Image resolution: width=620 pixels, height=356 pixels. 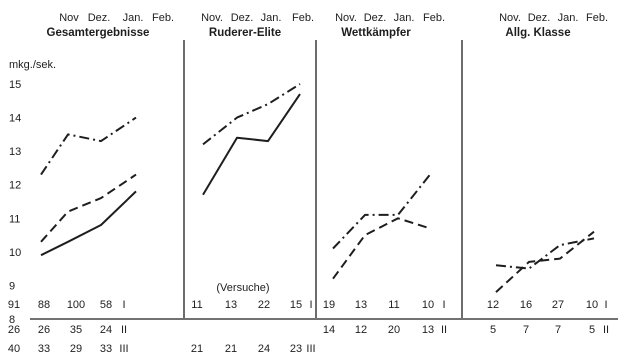 What do you see at coordinates (14, 349) in the screenshot?
I see `count-label: 40` at bounding box center [14, 349].